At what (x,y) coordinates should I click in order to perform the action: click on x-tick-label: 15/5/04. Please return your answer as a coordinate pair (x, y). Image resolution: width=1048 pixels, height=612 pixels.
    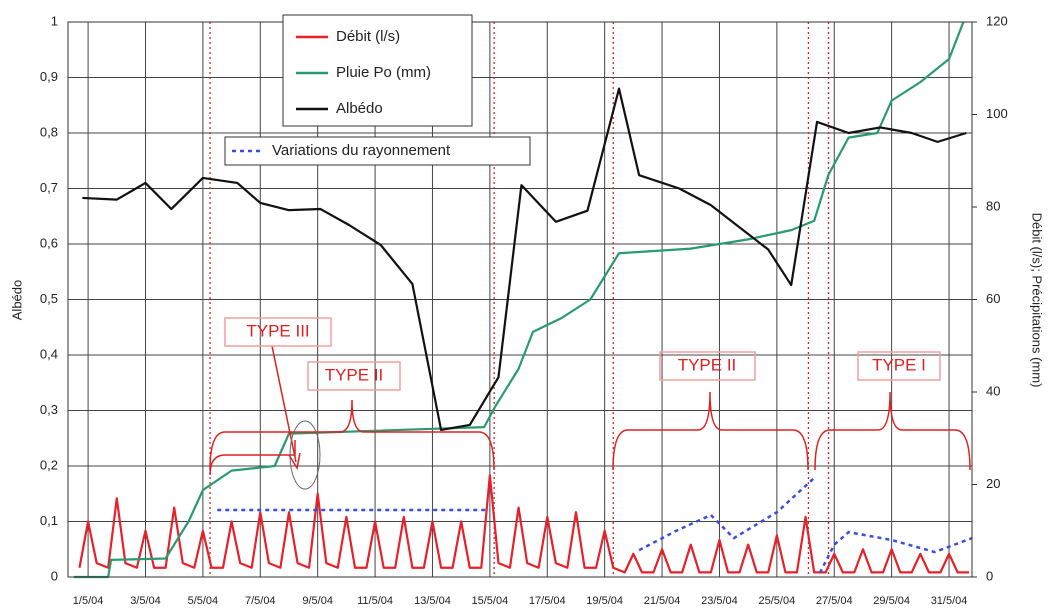
    Looking at the image, I should click on (490, 601).